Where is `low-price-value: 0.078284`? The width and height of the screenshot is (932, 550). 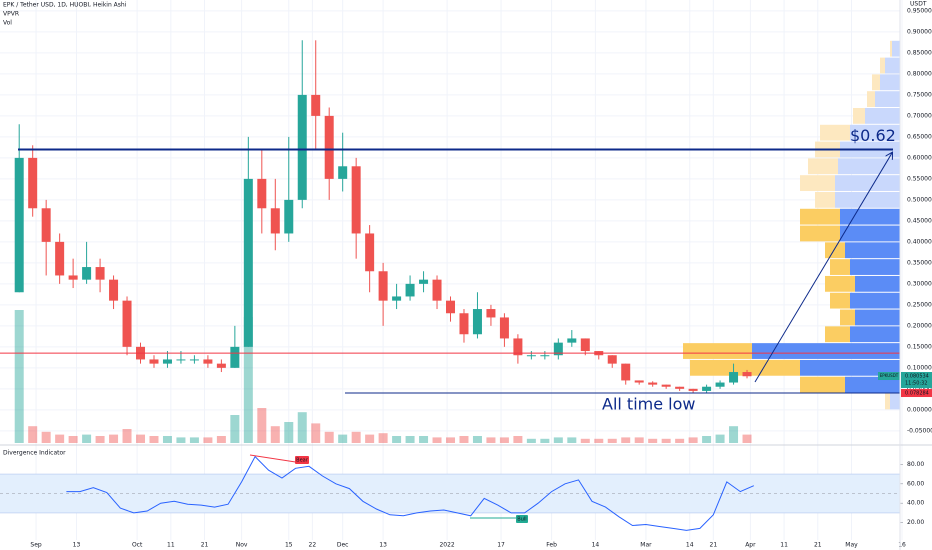
low-price-value: 0.078284 is located at coordinates (917, 394).